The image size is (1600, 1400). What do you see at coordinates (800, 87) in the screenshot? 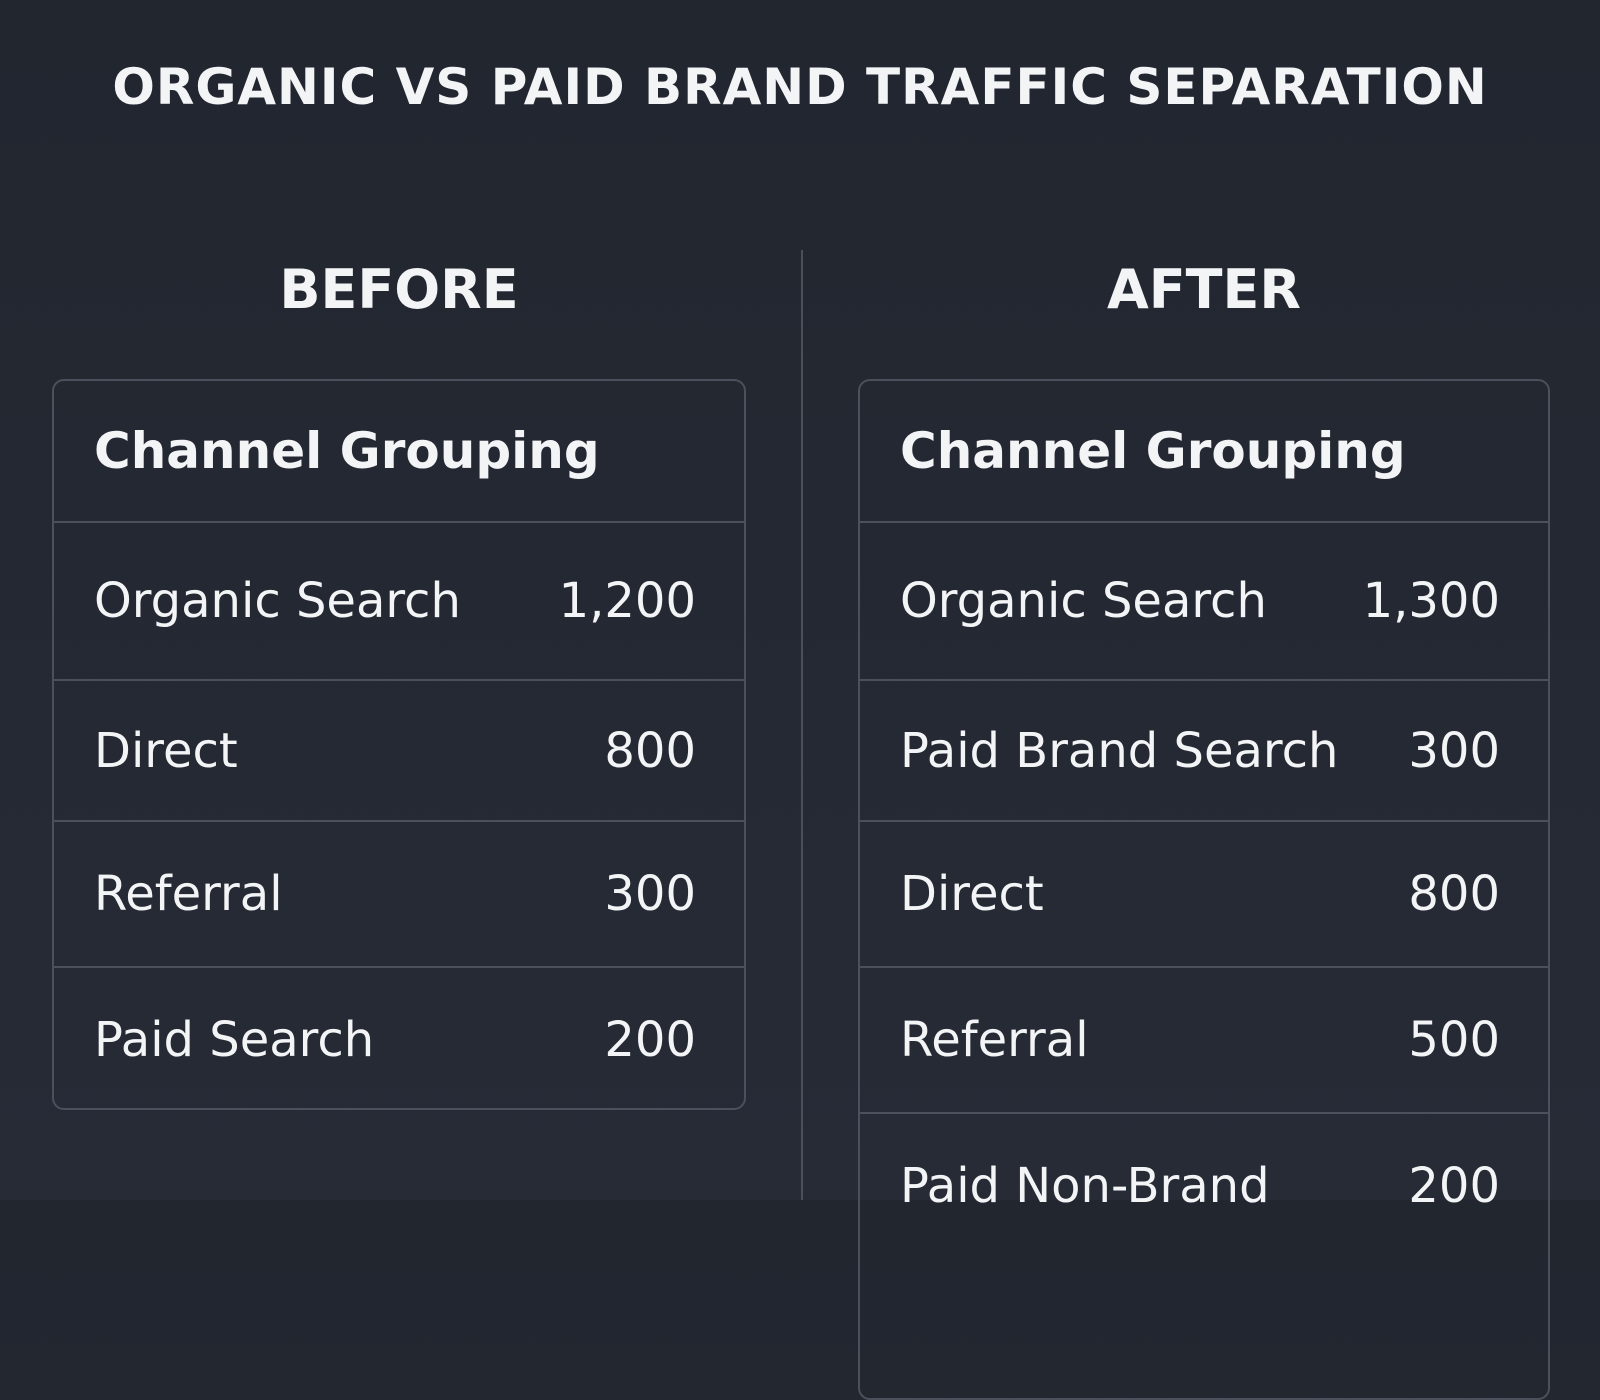
I see `page-title: ORGANIC VS PAID BRAND TRAFFIC SEPARATION` at bounding box center [800, 87].